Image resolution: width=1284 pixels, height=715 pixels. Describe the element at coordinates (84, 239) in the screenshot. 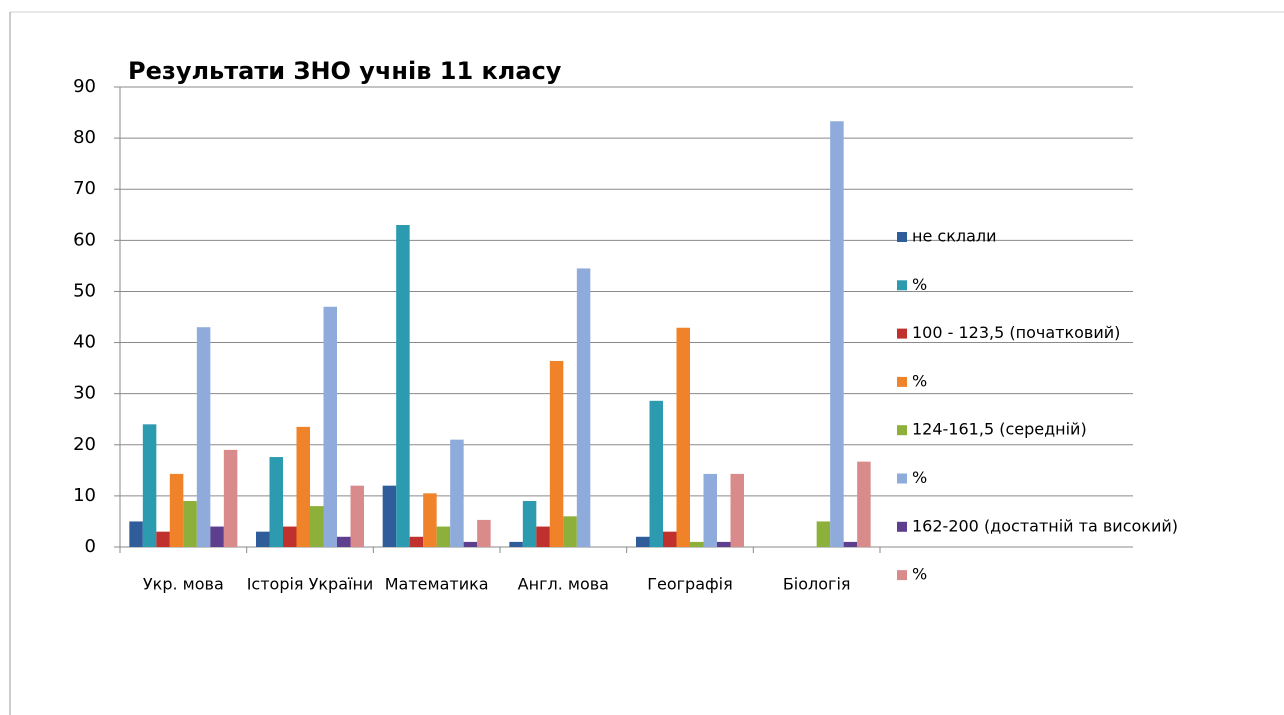

I see `y-tick-label: 60` at that location.